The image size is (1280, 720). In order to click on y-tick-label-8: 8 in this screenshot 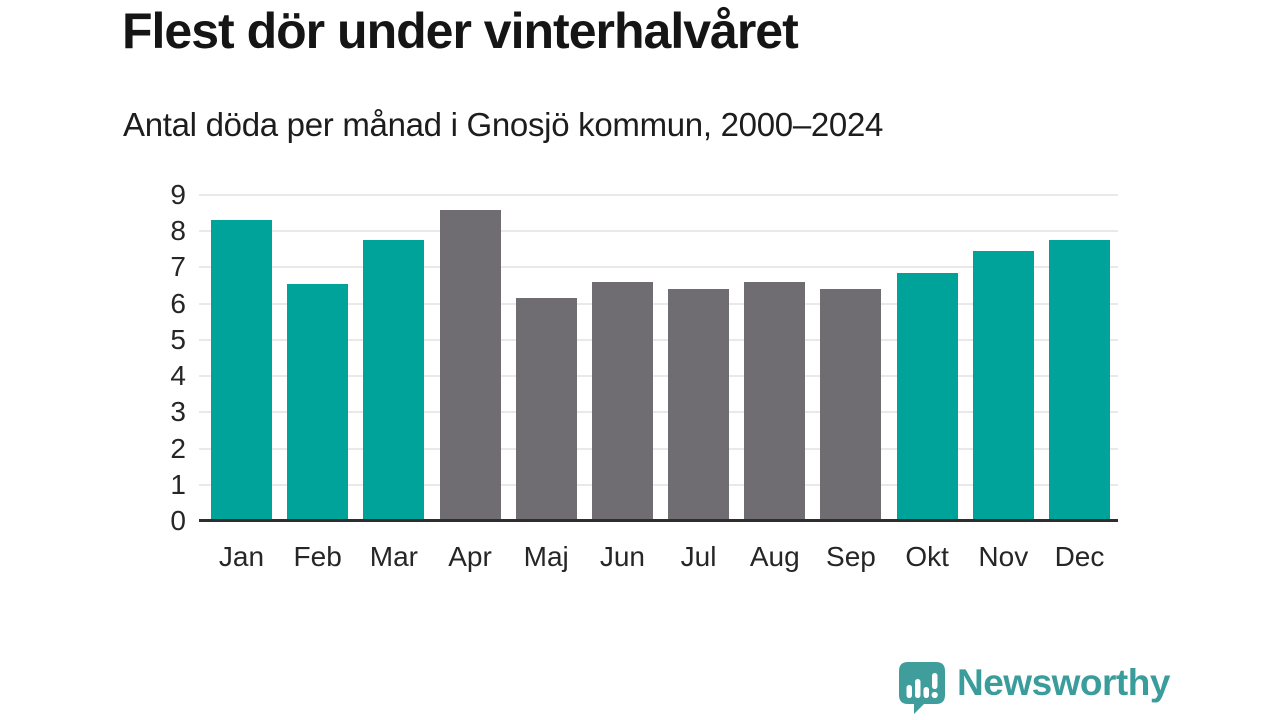, I will do `click(178, 231)`.